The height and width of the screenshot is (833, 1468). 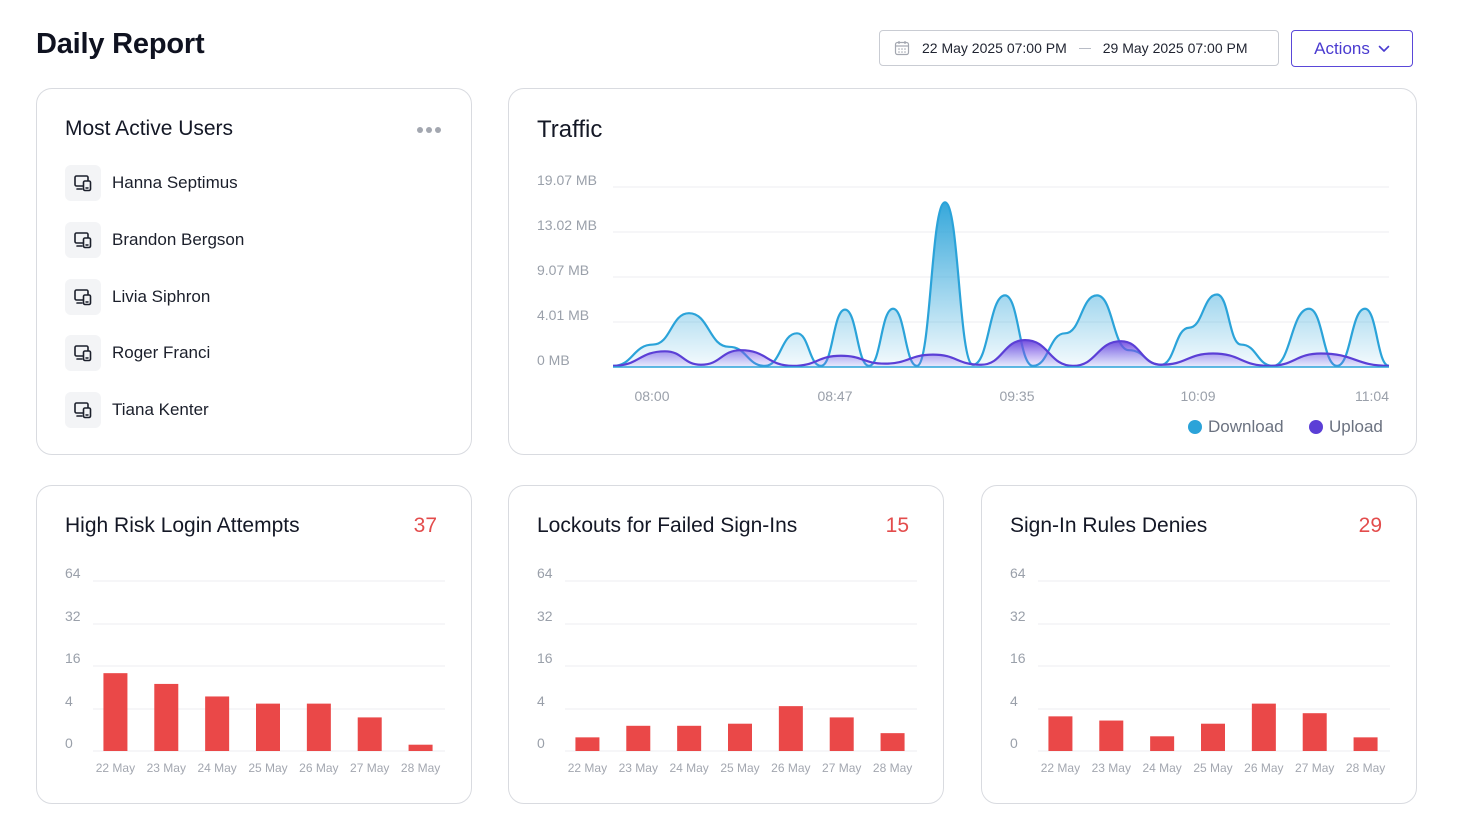 I want to click on download-swatch, so click(x=1195, y=427).